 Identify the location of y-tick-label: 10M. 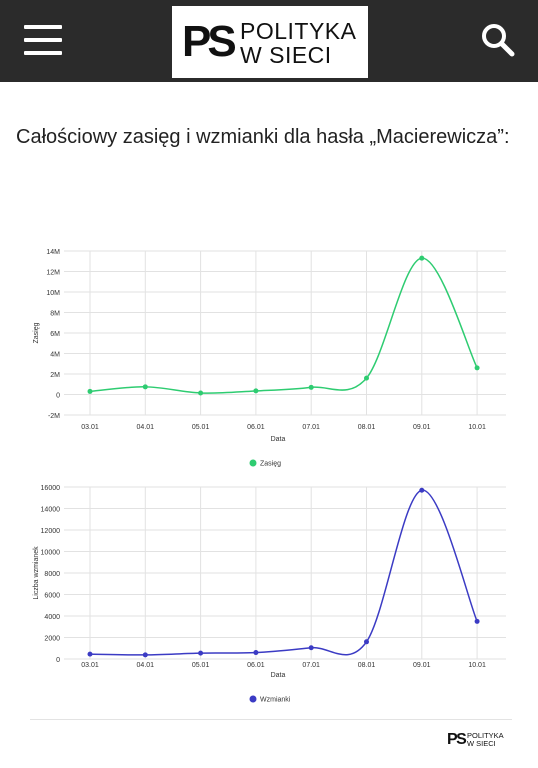
(53, 293).